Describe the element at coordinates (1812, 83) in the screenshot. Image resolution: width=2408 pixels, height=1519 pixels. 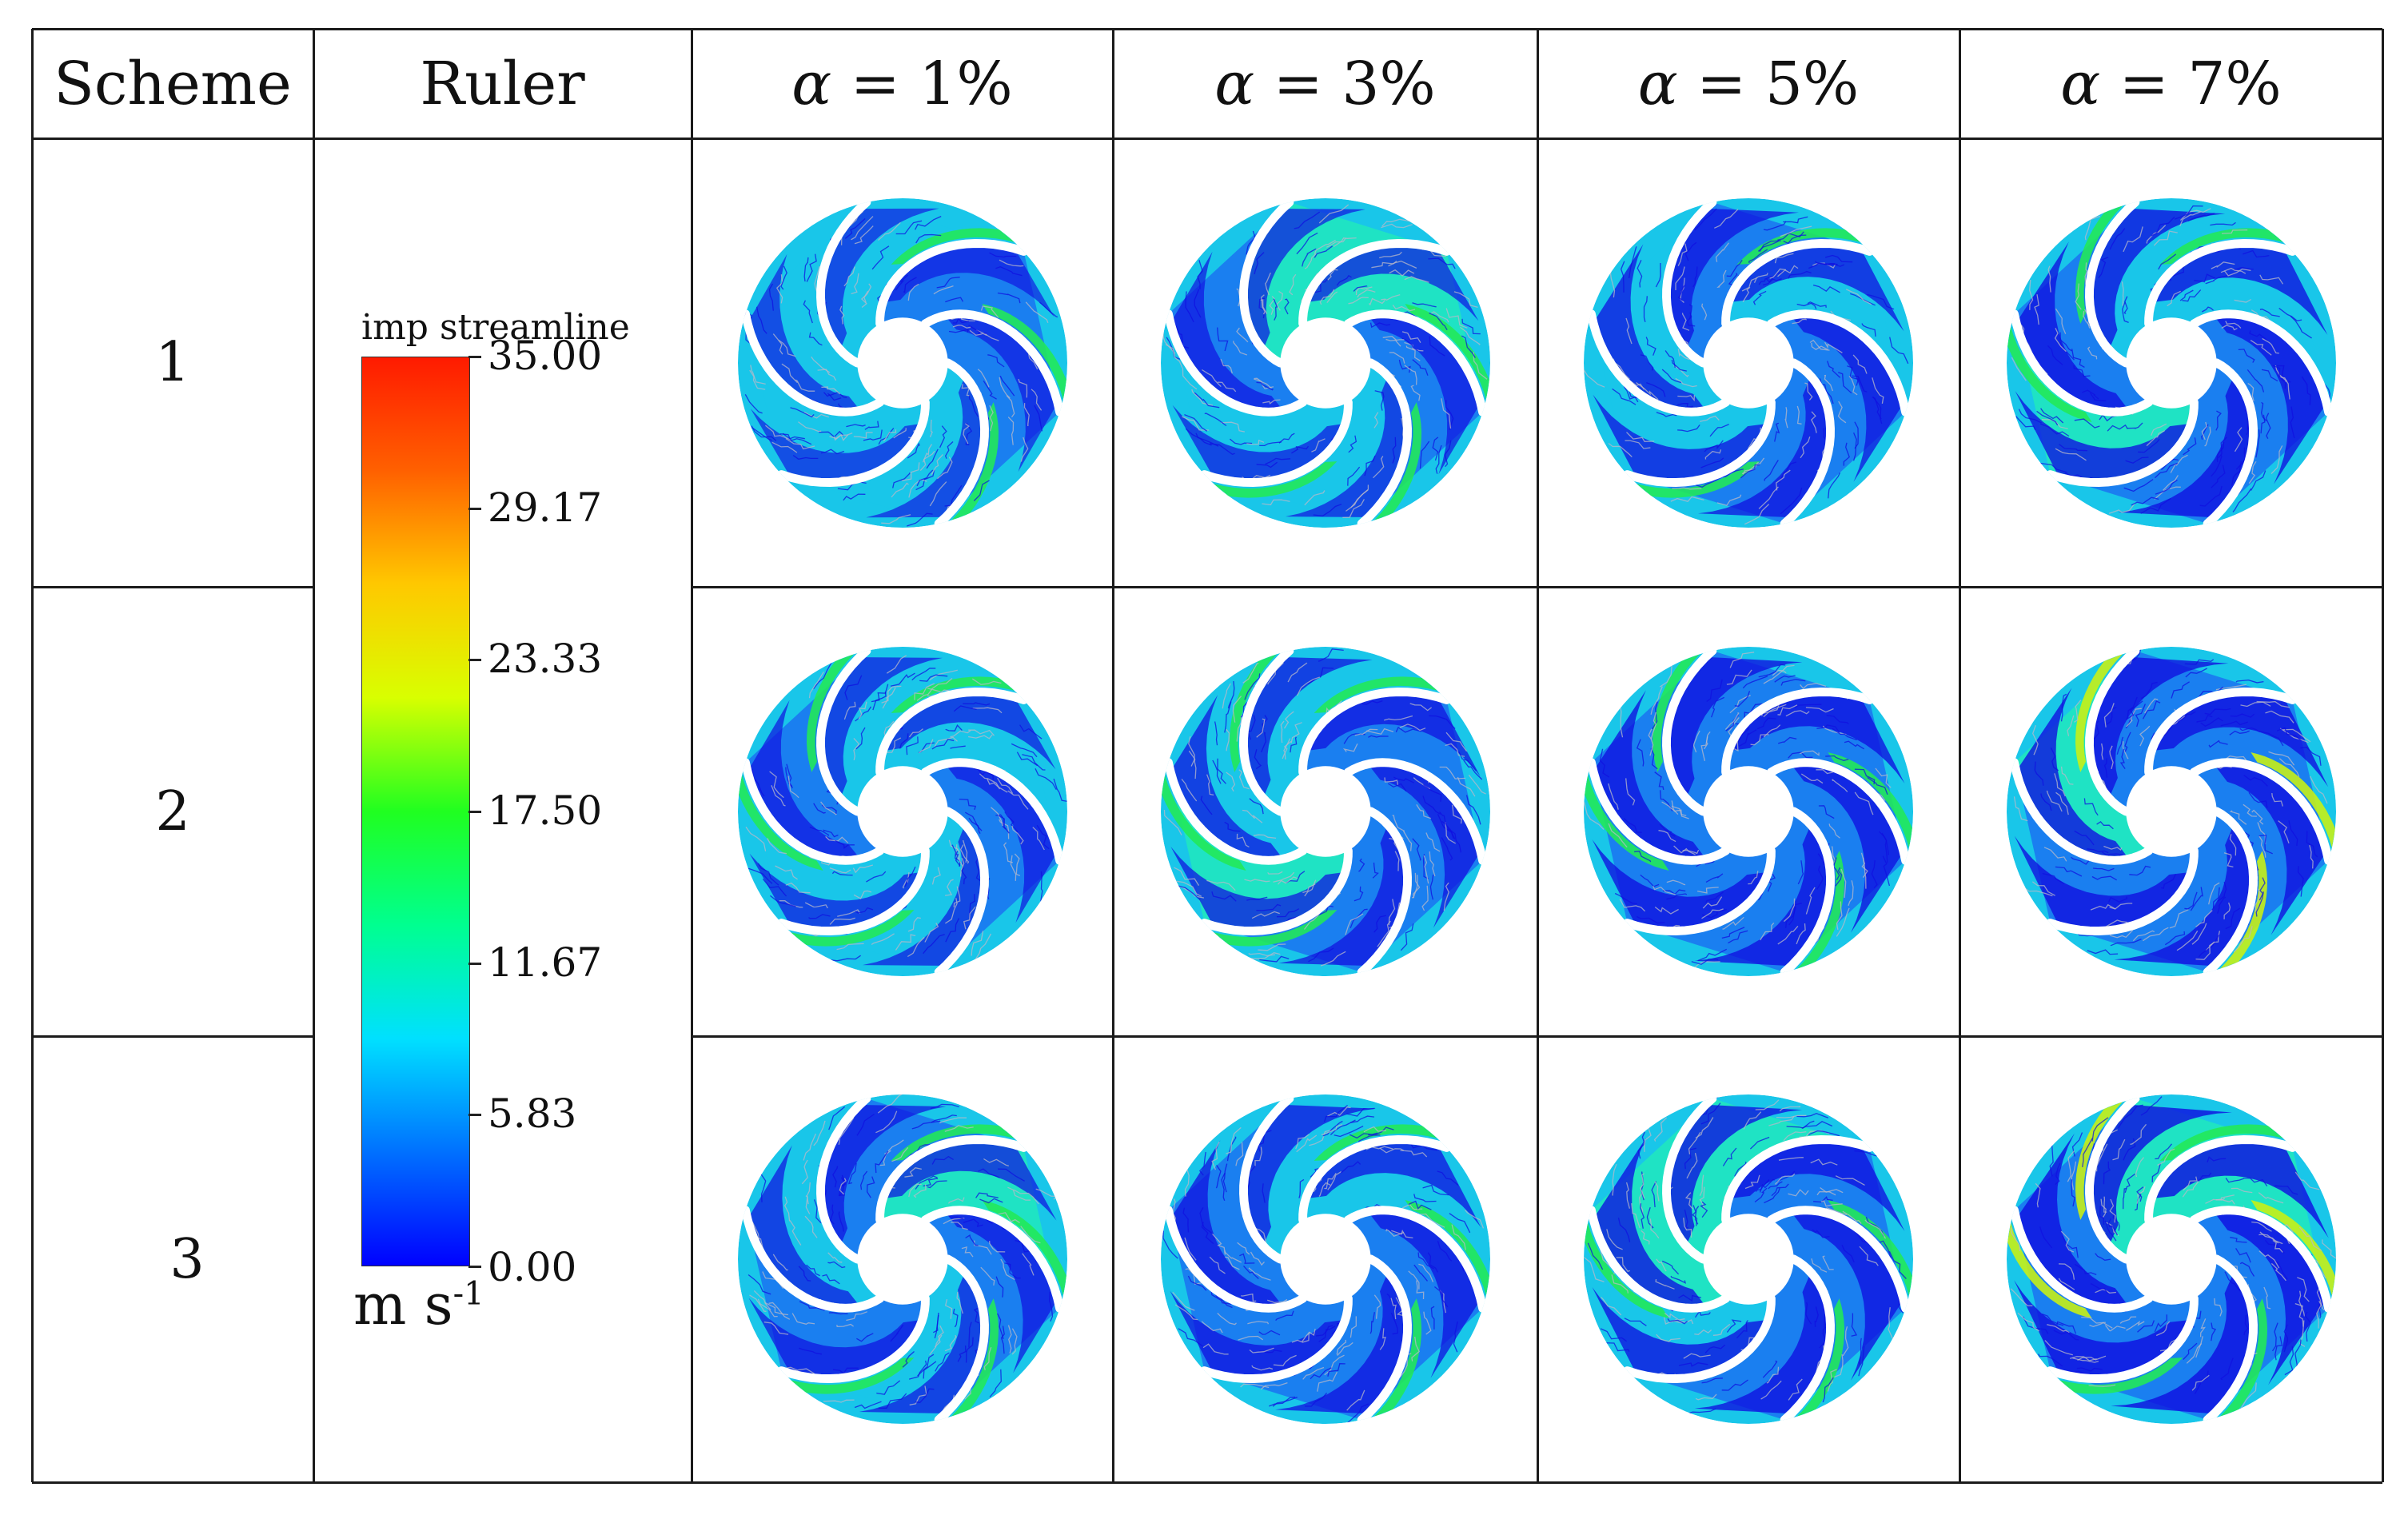
I see `alpha-value: 5%` at that location.